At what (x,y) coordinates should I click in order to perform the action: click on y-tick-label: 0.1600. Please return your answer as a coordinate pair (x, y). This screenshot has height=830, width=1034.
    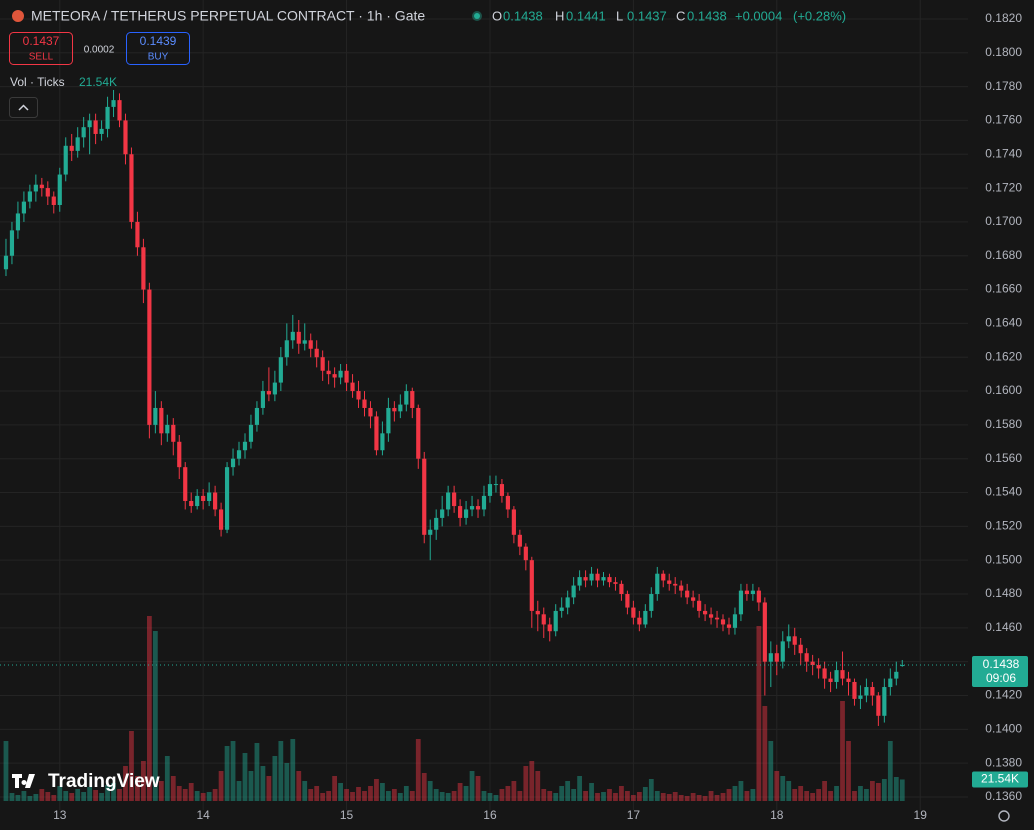
    Looking at the image, I should click on (1003, 390).